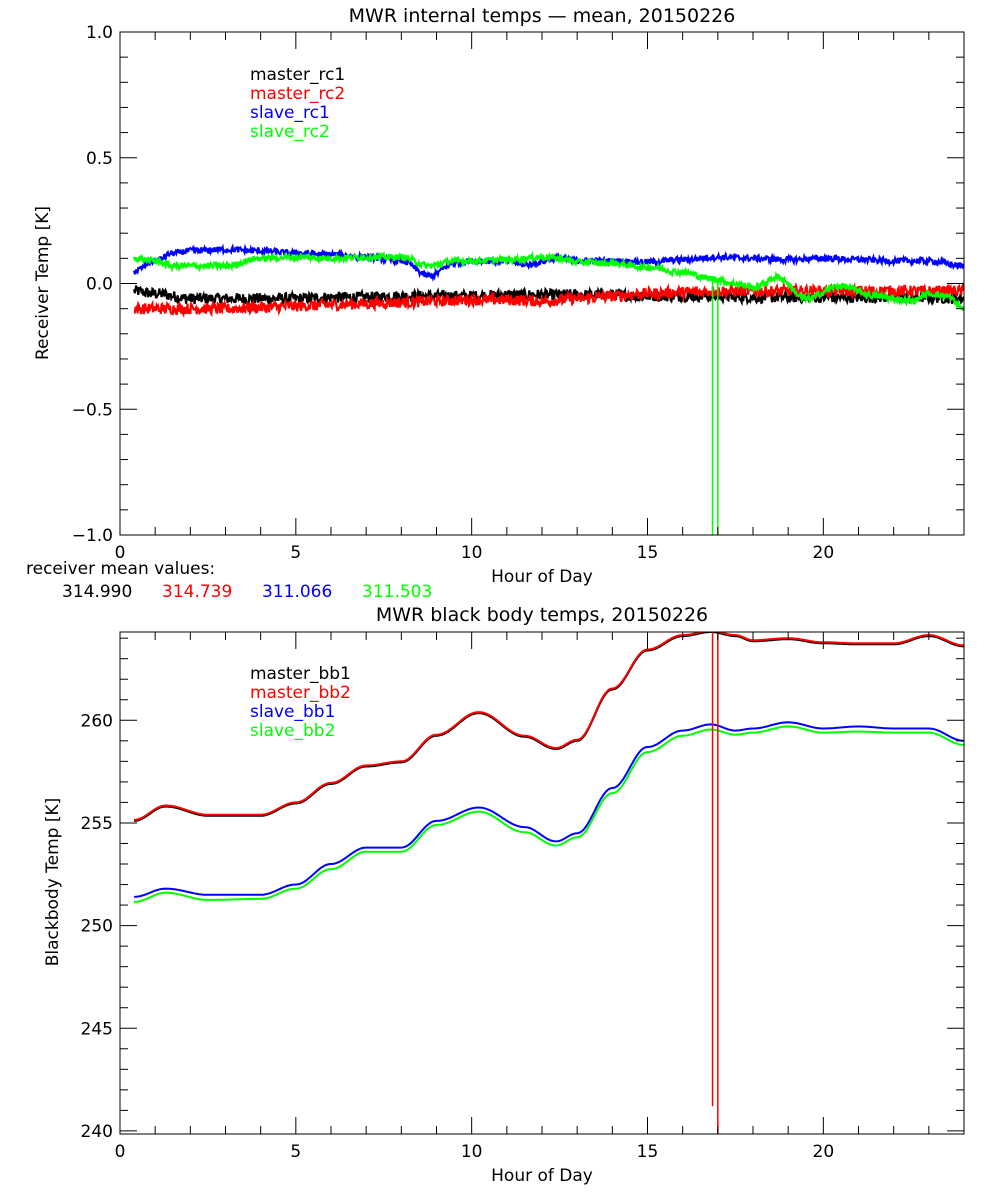 The height and width of the screenshot is (1200, 1000). Describe the element at coordinates (97, 1132) in the screenshot. I see `y-tick-label: 240` at that location.